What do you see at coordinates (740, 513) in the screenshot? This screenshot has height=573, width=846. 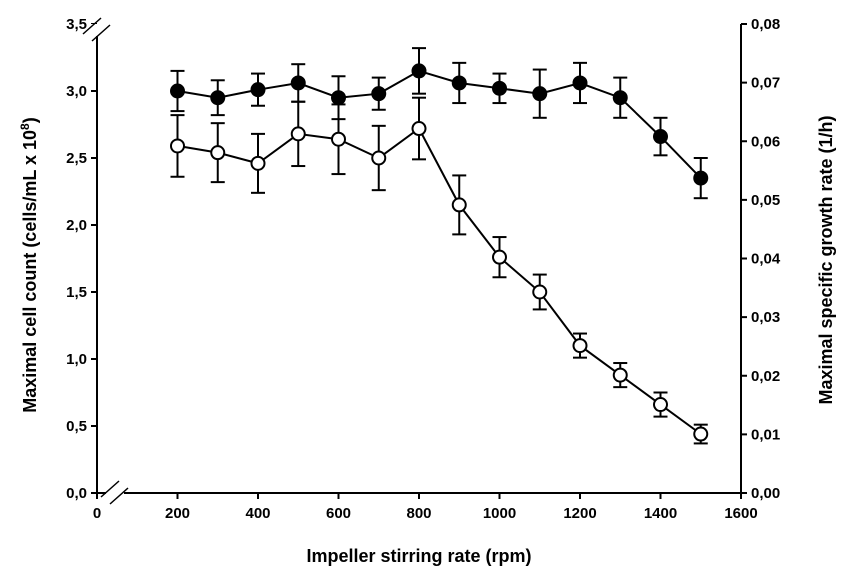 I see `x-tick-label: 1600` at bounding box center [740, 513].